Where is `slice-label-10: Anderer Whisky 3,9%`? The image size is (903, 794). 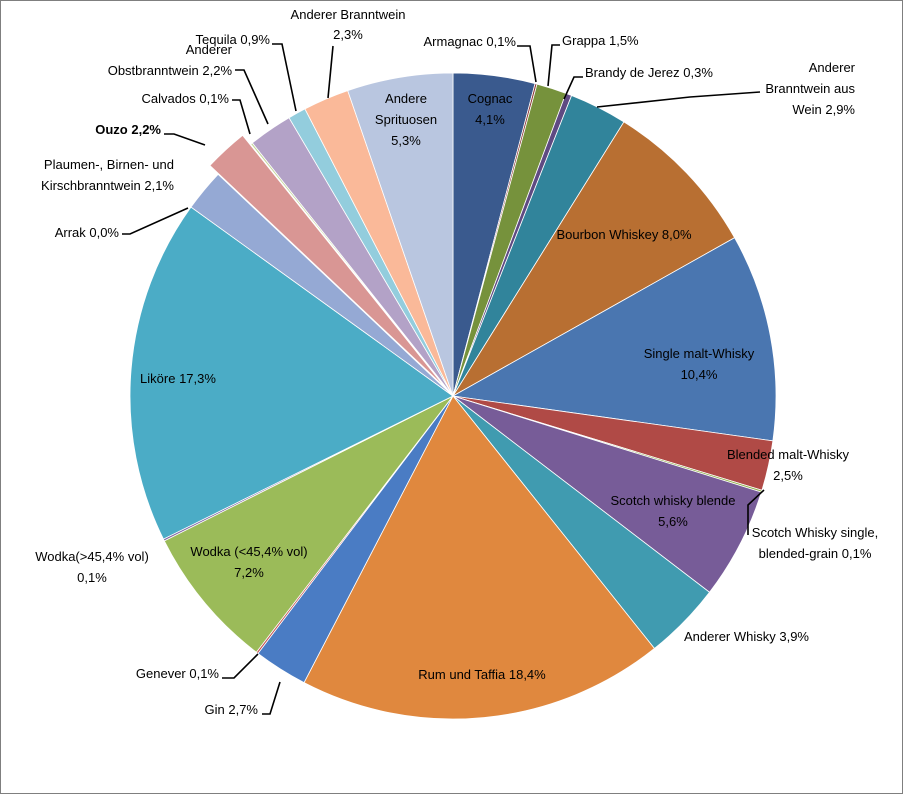
slice-label-10: Anderer Whisky 3,9% is located at coordinates (746, 636).